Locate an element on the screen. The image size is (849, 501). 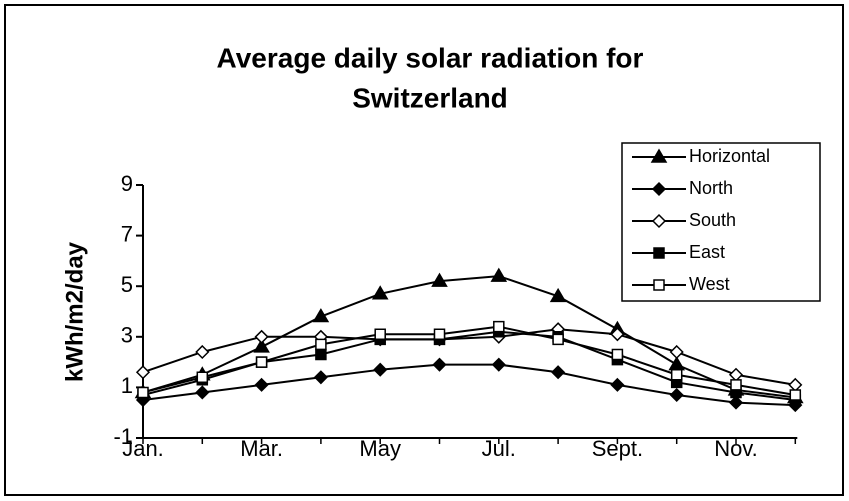
legend-label: East is located at coordinates (707, 252).